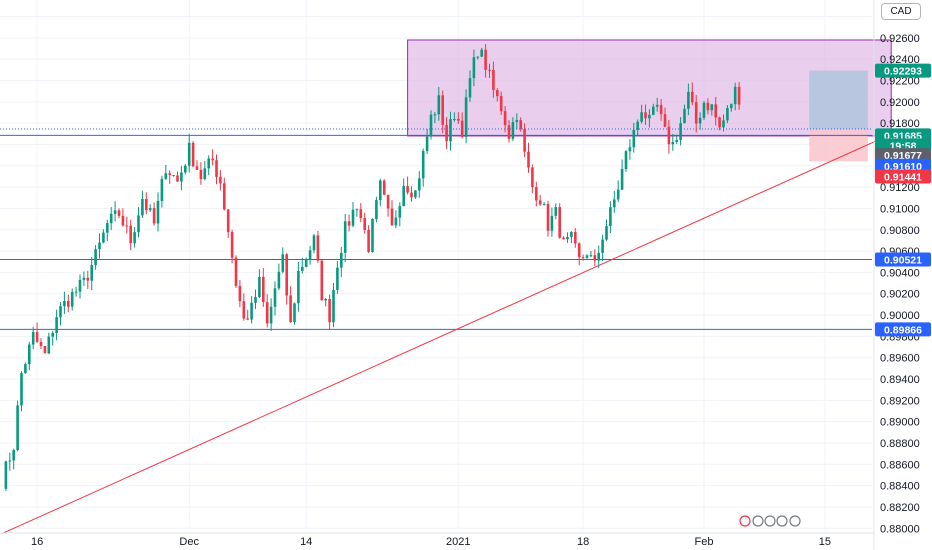  I want to click on currency-button: CAD, so click(901, 11).